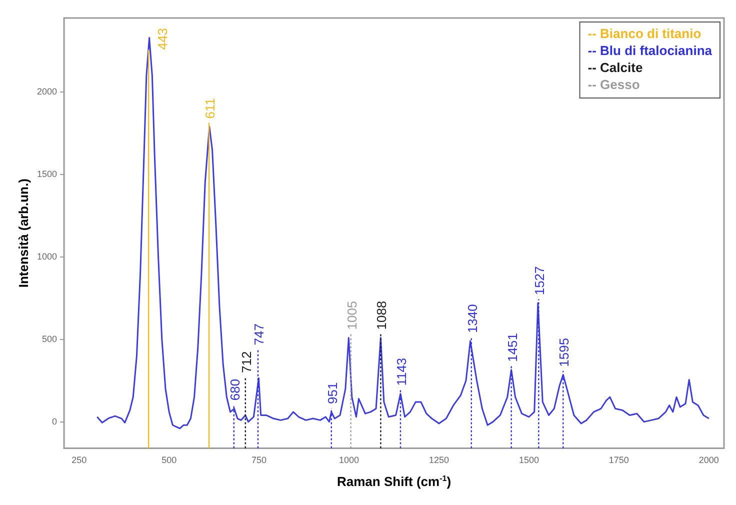 Image resolution: width=736 pixels, height=505 pixels. I want to click on x-tick-label: 1500, so click(528, 460).